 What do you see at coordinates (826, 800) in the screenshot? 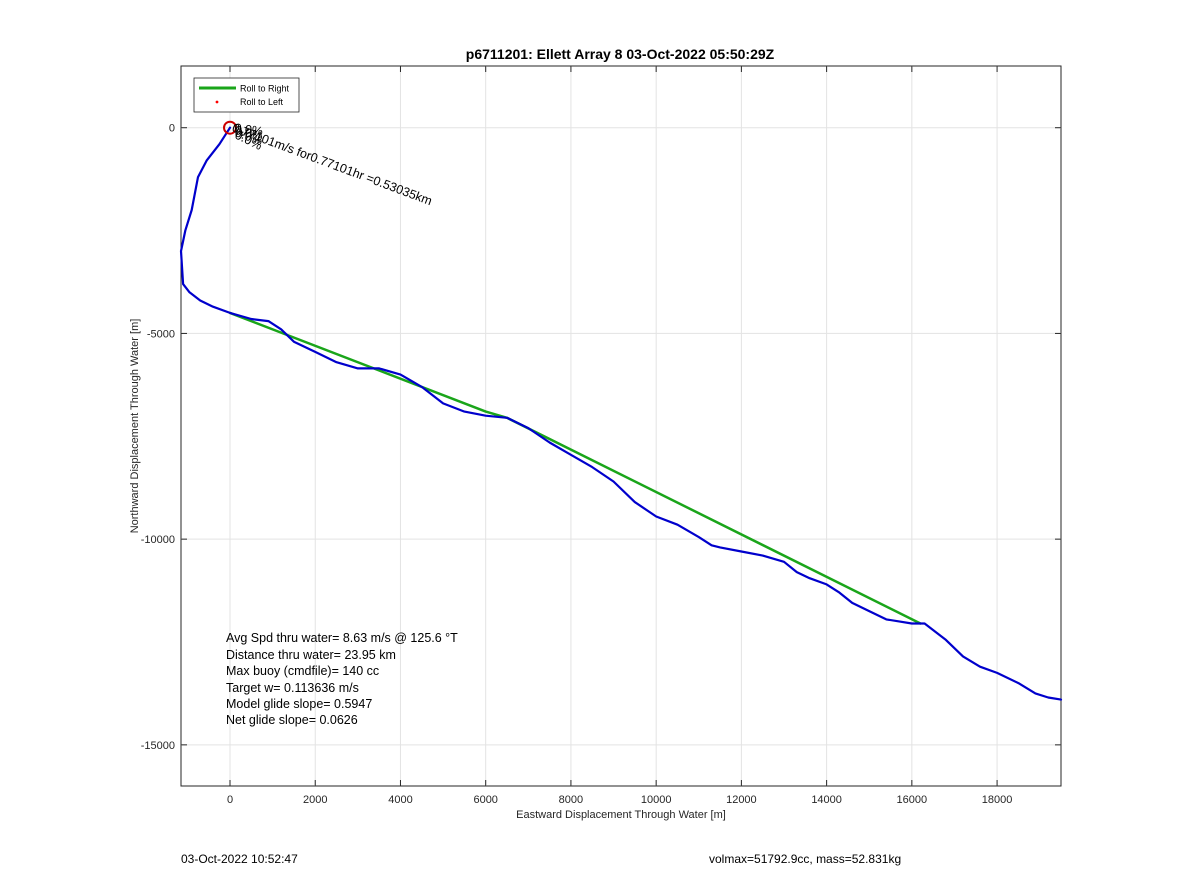
I see `x-tick-label: 14000` at bounding box center [826, 800].